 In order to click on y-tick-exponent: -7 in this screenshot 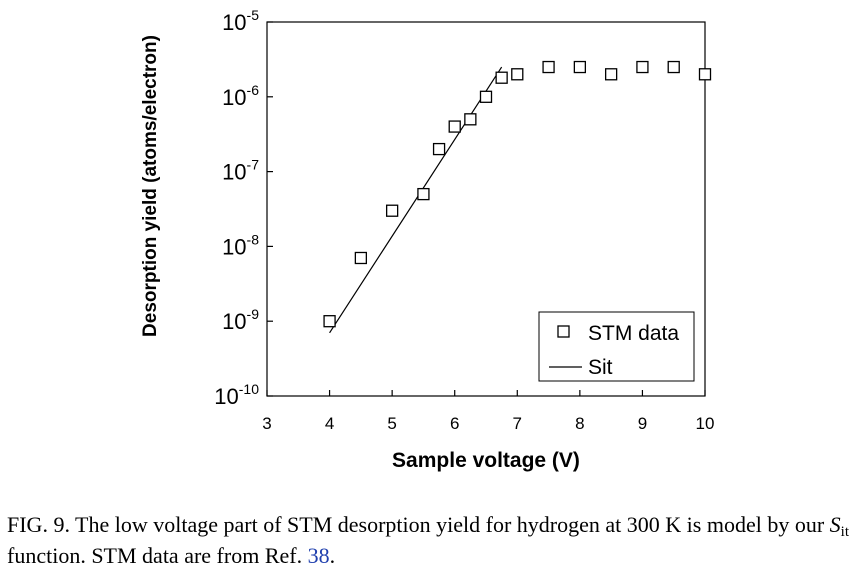, I will do `click(253, 165)`.